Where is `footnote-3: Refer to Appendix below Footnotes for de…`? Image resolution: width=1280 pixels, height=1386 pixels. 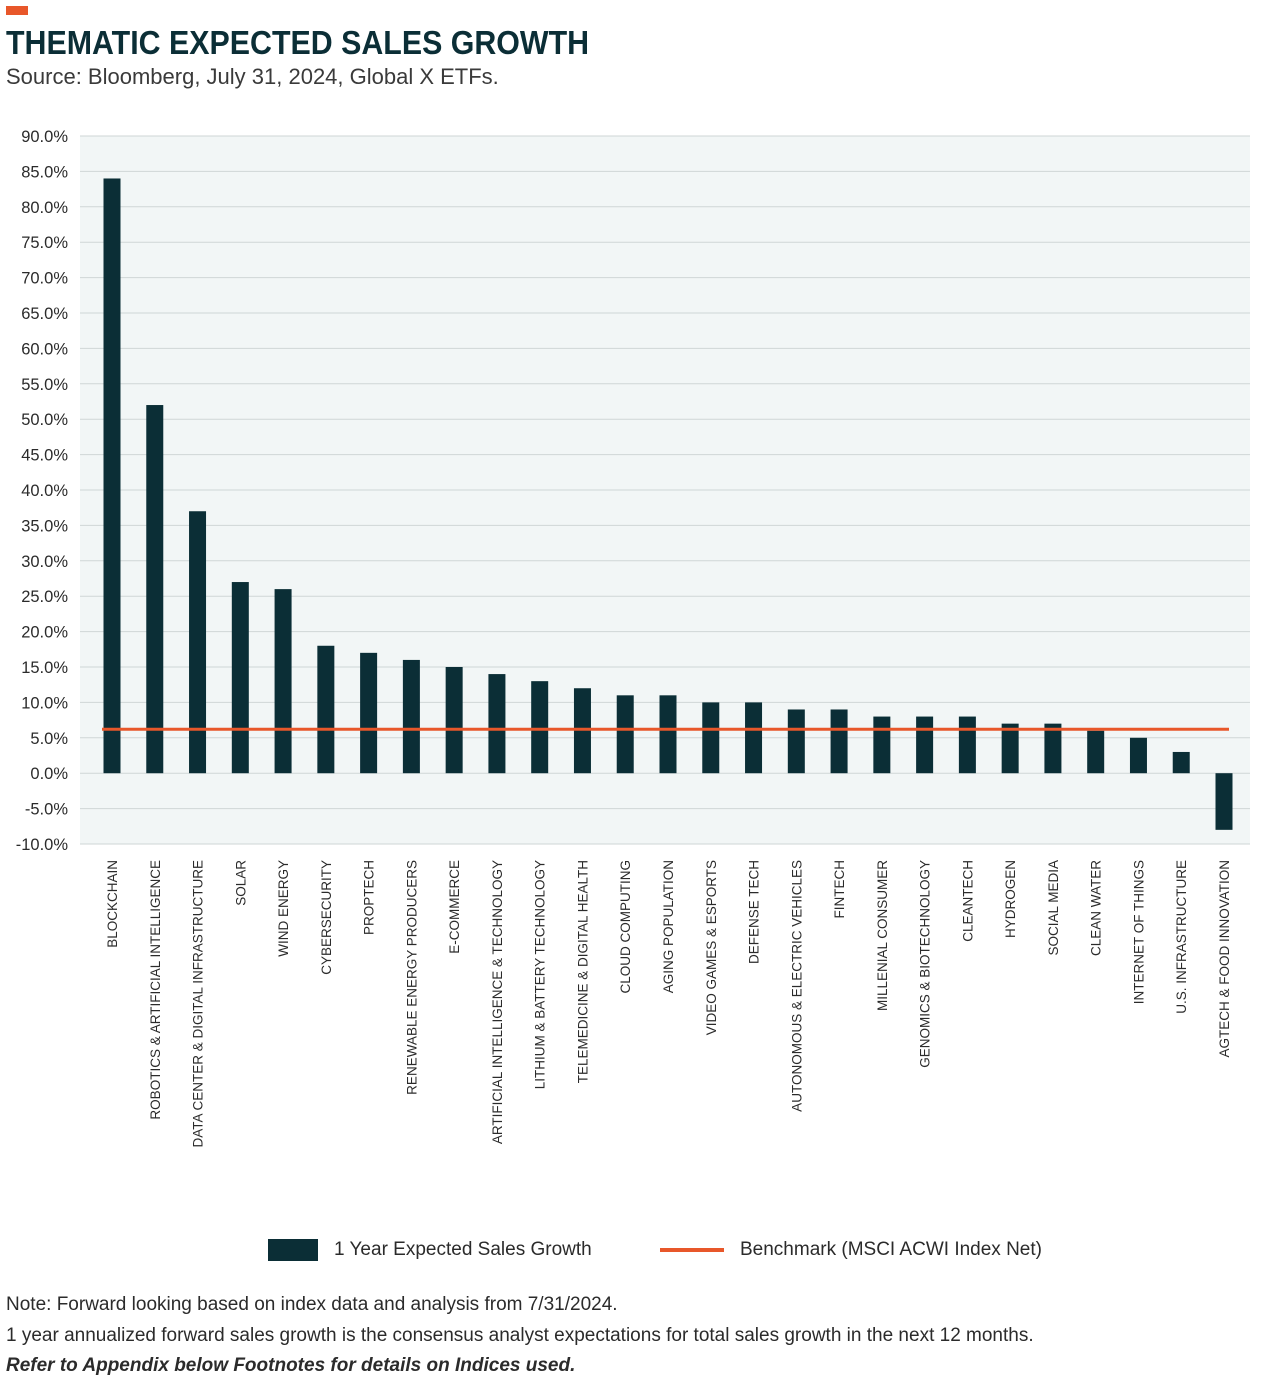 footnote-3: Refer to Appendix below Footnotes for de… is located at coordinates (291, 1365).